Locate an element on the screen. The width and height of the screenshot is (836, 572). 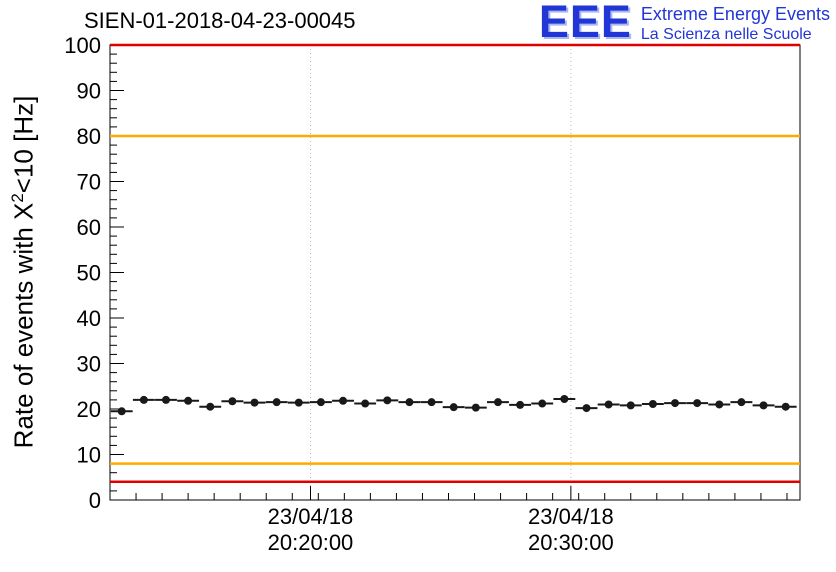
svg-text: 90 is located at coordinates (89, 91).